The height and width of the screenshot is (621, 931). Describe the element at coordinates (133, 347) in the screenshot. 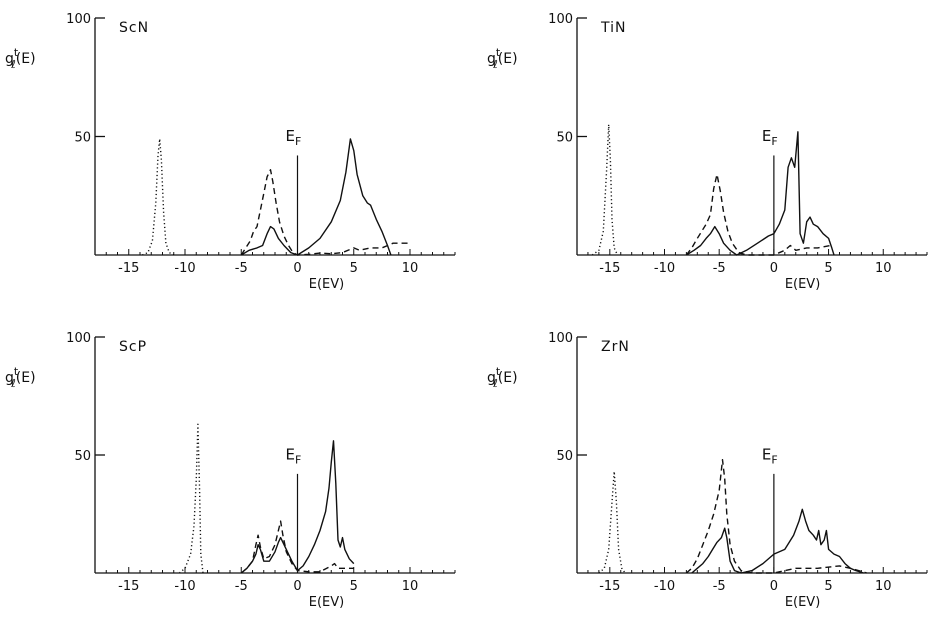

I see `panel-title: ScP` at that location.